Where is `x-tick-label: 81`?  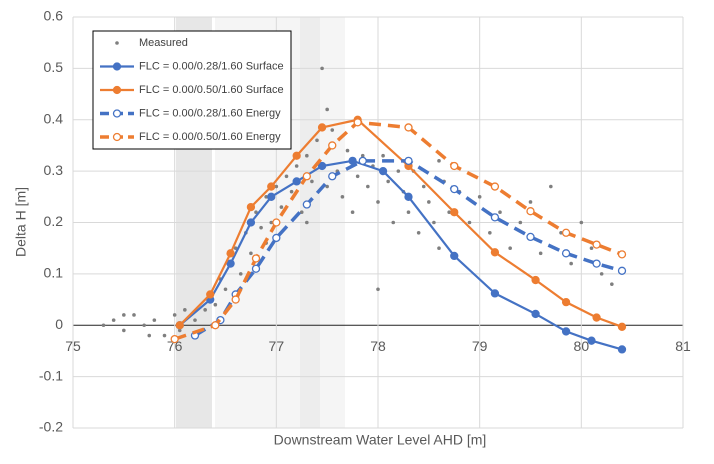 x-tick-label: 81 is located at coordinates (683, 346).